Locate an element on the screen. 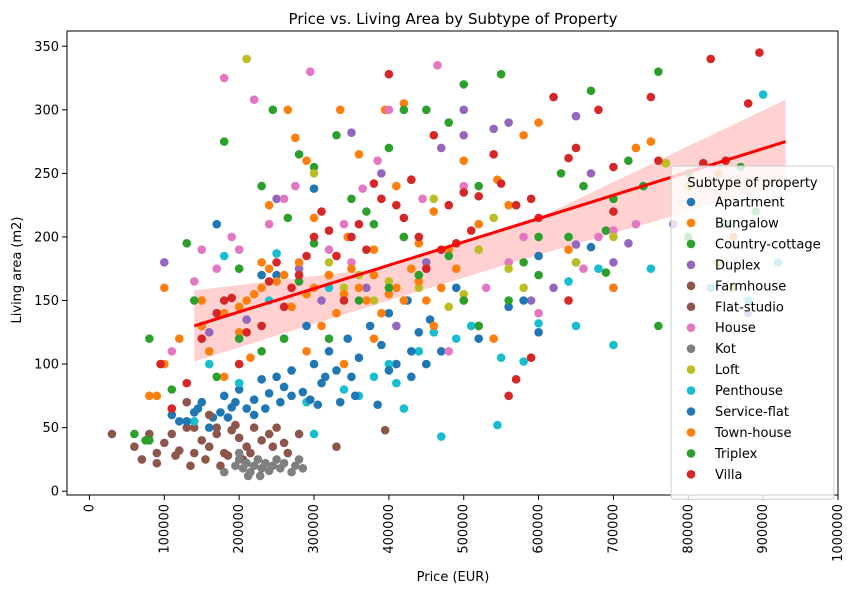  legend-label: Town-house is located at coordinates (752, 433).